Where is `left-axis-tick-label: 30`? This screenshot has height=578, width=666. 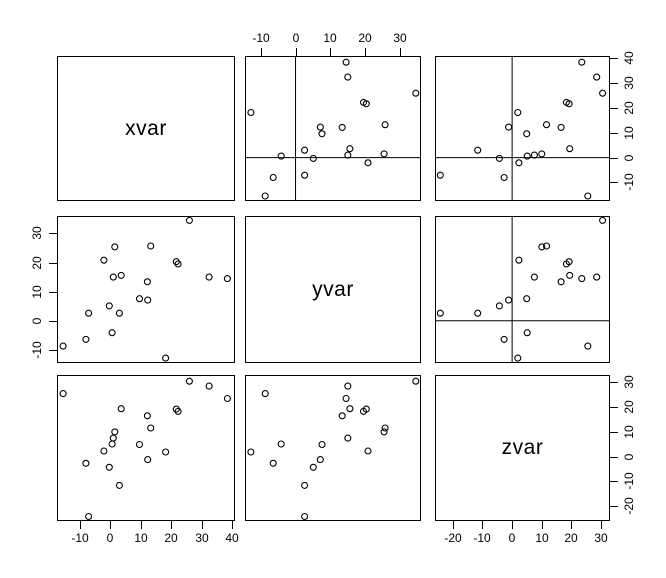
left-axis-tick-label: 30 is located at coordinates (37, 233).